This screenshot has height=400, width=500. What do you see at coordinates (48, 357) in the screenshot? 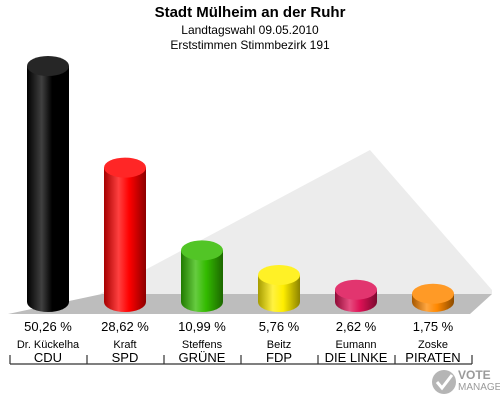
I see `party-label: CDU` at bounding box center [48, 357].